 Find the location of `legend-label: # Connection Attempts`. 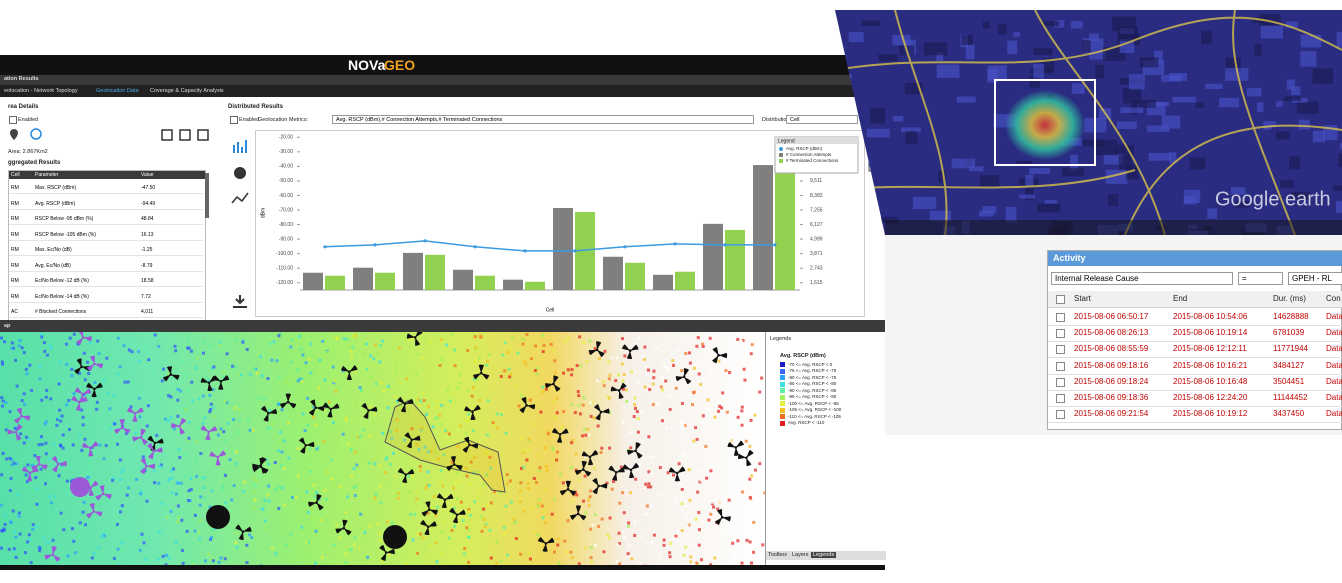

legend-label: # Connection Attempts is located at coordinates (809, 154).